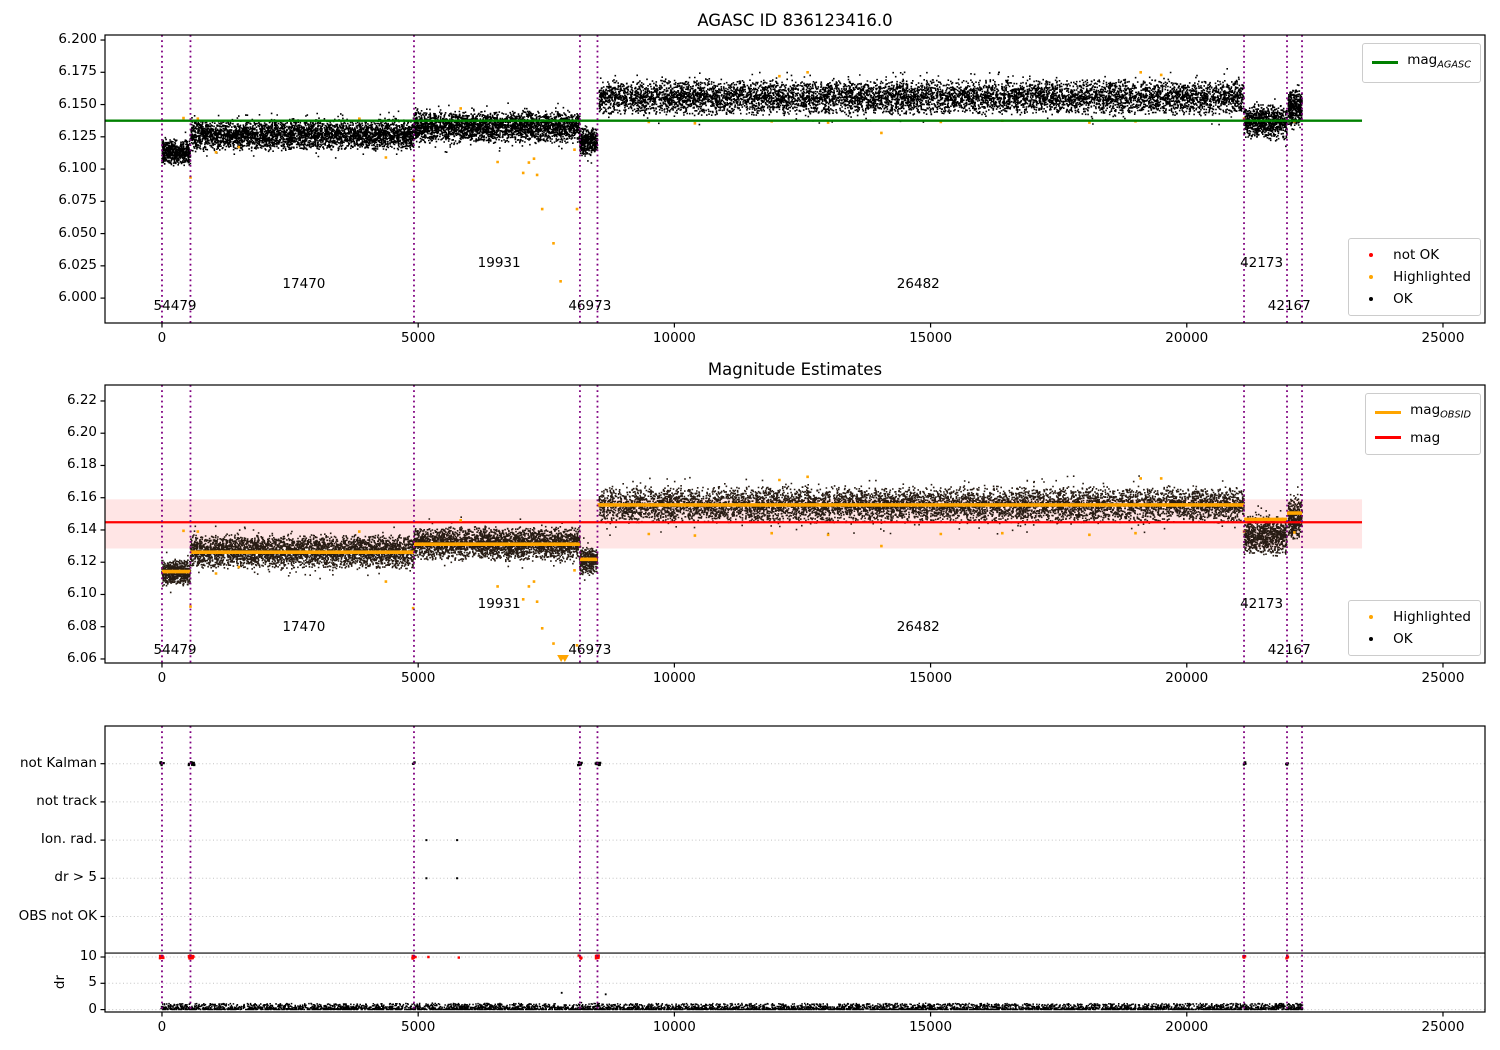  Describe the element at coordinates (92, 1008) in the screenshot. I see `dr-tick-label: 0` at that location.